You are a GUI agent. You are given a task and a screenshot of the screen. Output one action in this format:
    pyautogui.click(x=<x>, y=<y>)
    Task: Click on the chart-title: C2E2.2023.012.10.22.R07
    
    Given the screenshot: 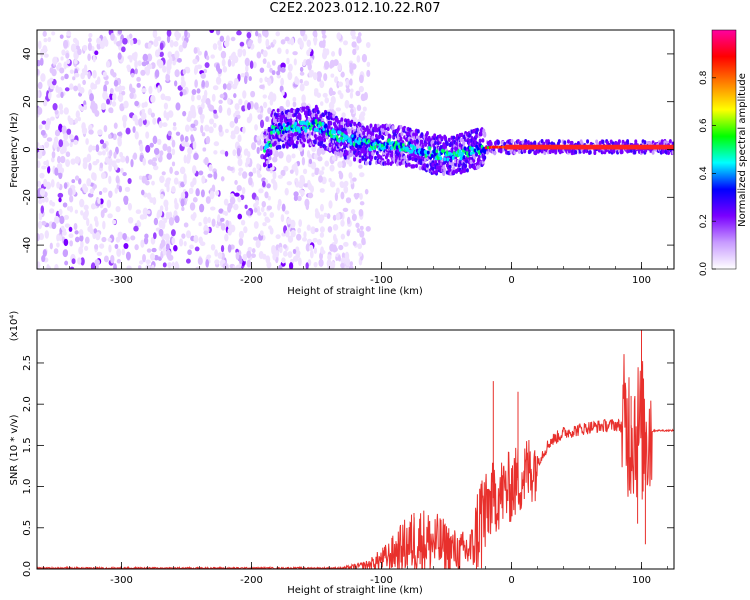 What is the action you would take?
    pyautogui.click(x=355, y=8)
    